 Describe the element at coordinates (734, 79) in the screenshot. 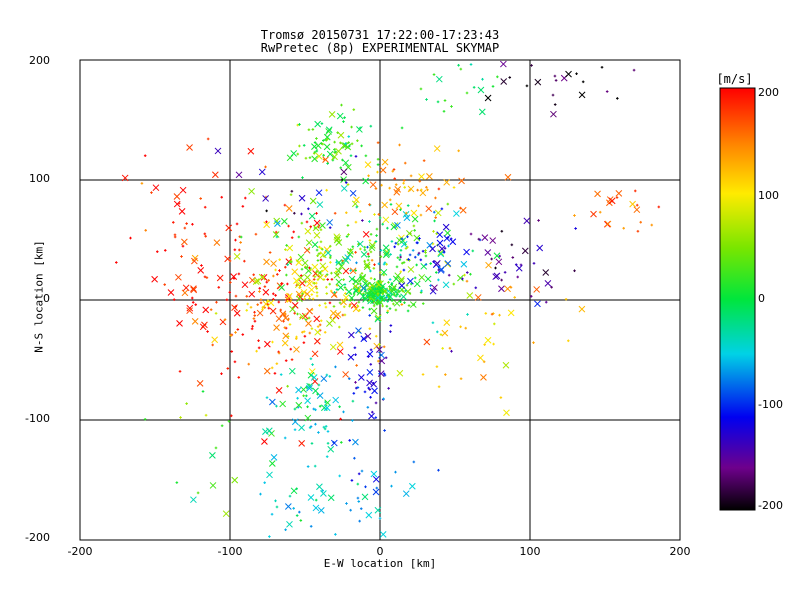

I see `colorbar-units: [m/s]` at that location.